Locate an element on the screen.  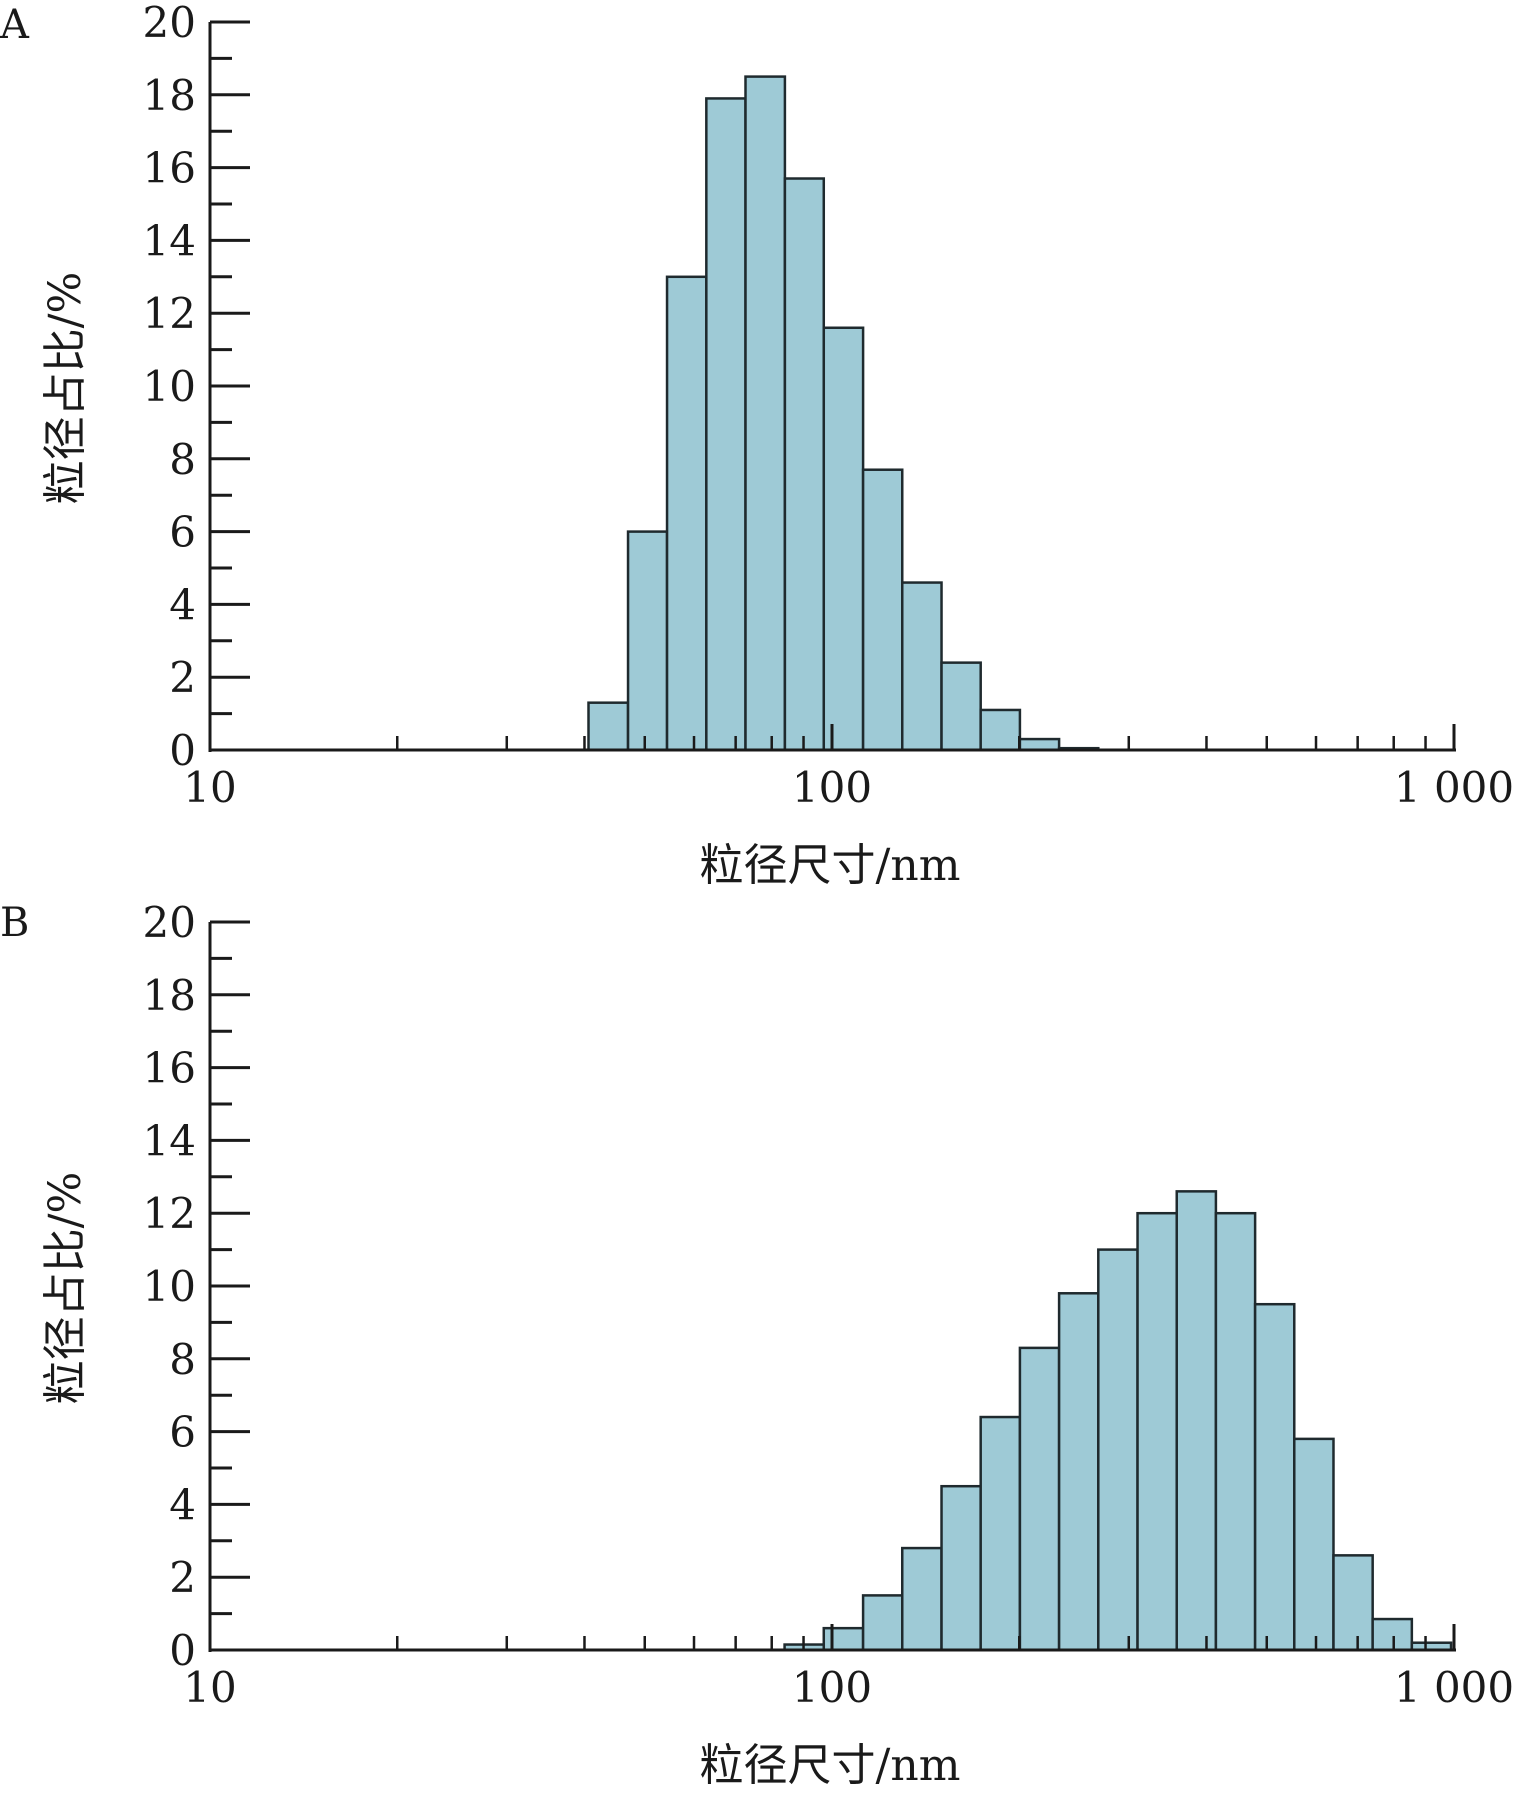
panel-label: A is located at coordinates (15, 25).